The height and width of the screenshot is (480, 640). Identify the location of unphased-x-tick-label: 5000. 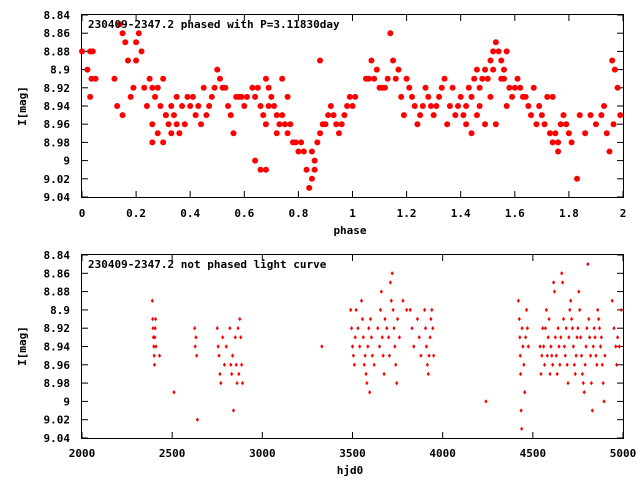
(623, 453).